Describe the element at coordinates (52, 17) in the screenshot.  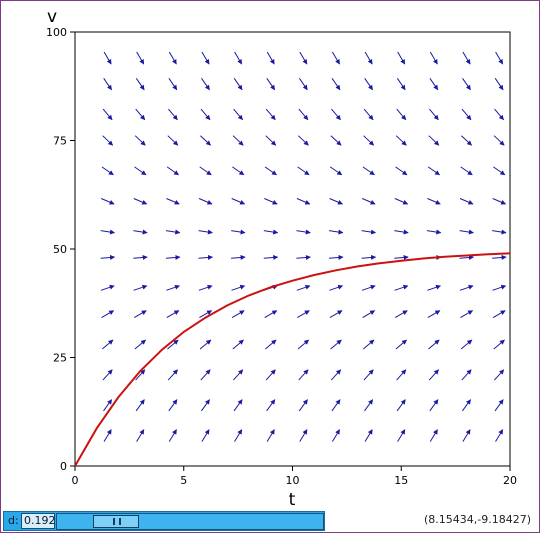
I see `y-axis-label: v` at that location.